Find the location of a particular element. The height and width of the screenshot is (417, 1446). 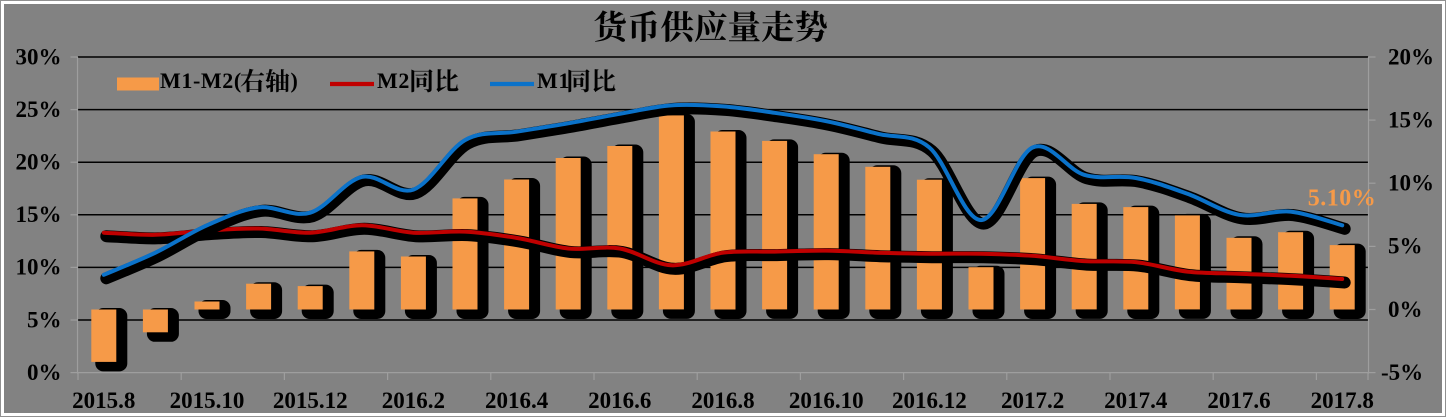

svg-text: 2016.6 is located at coordinates (619, 400).